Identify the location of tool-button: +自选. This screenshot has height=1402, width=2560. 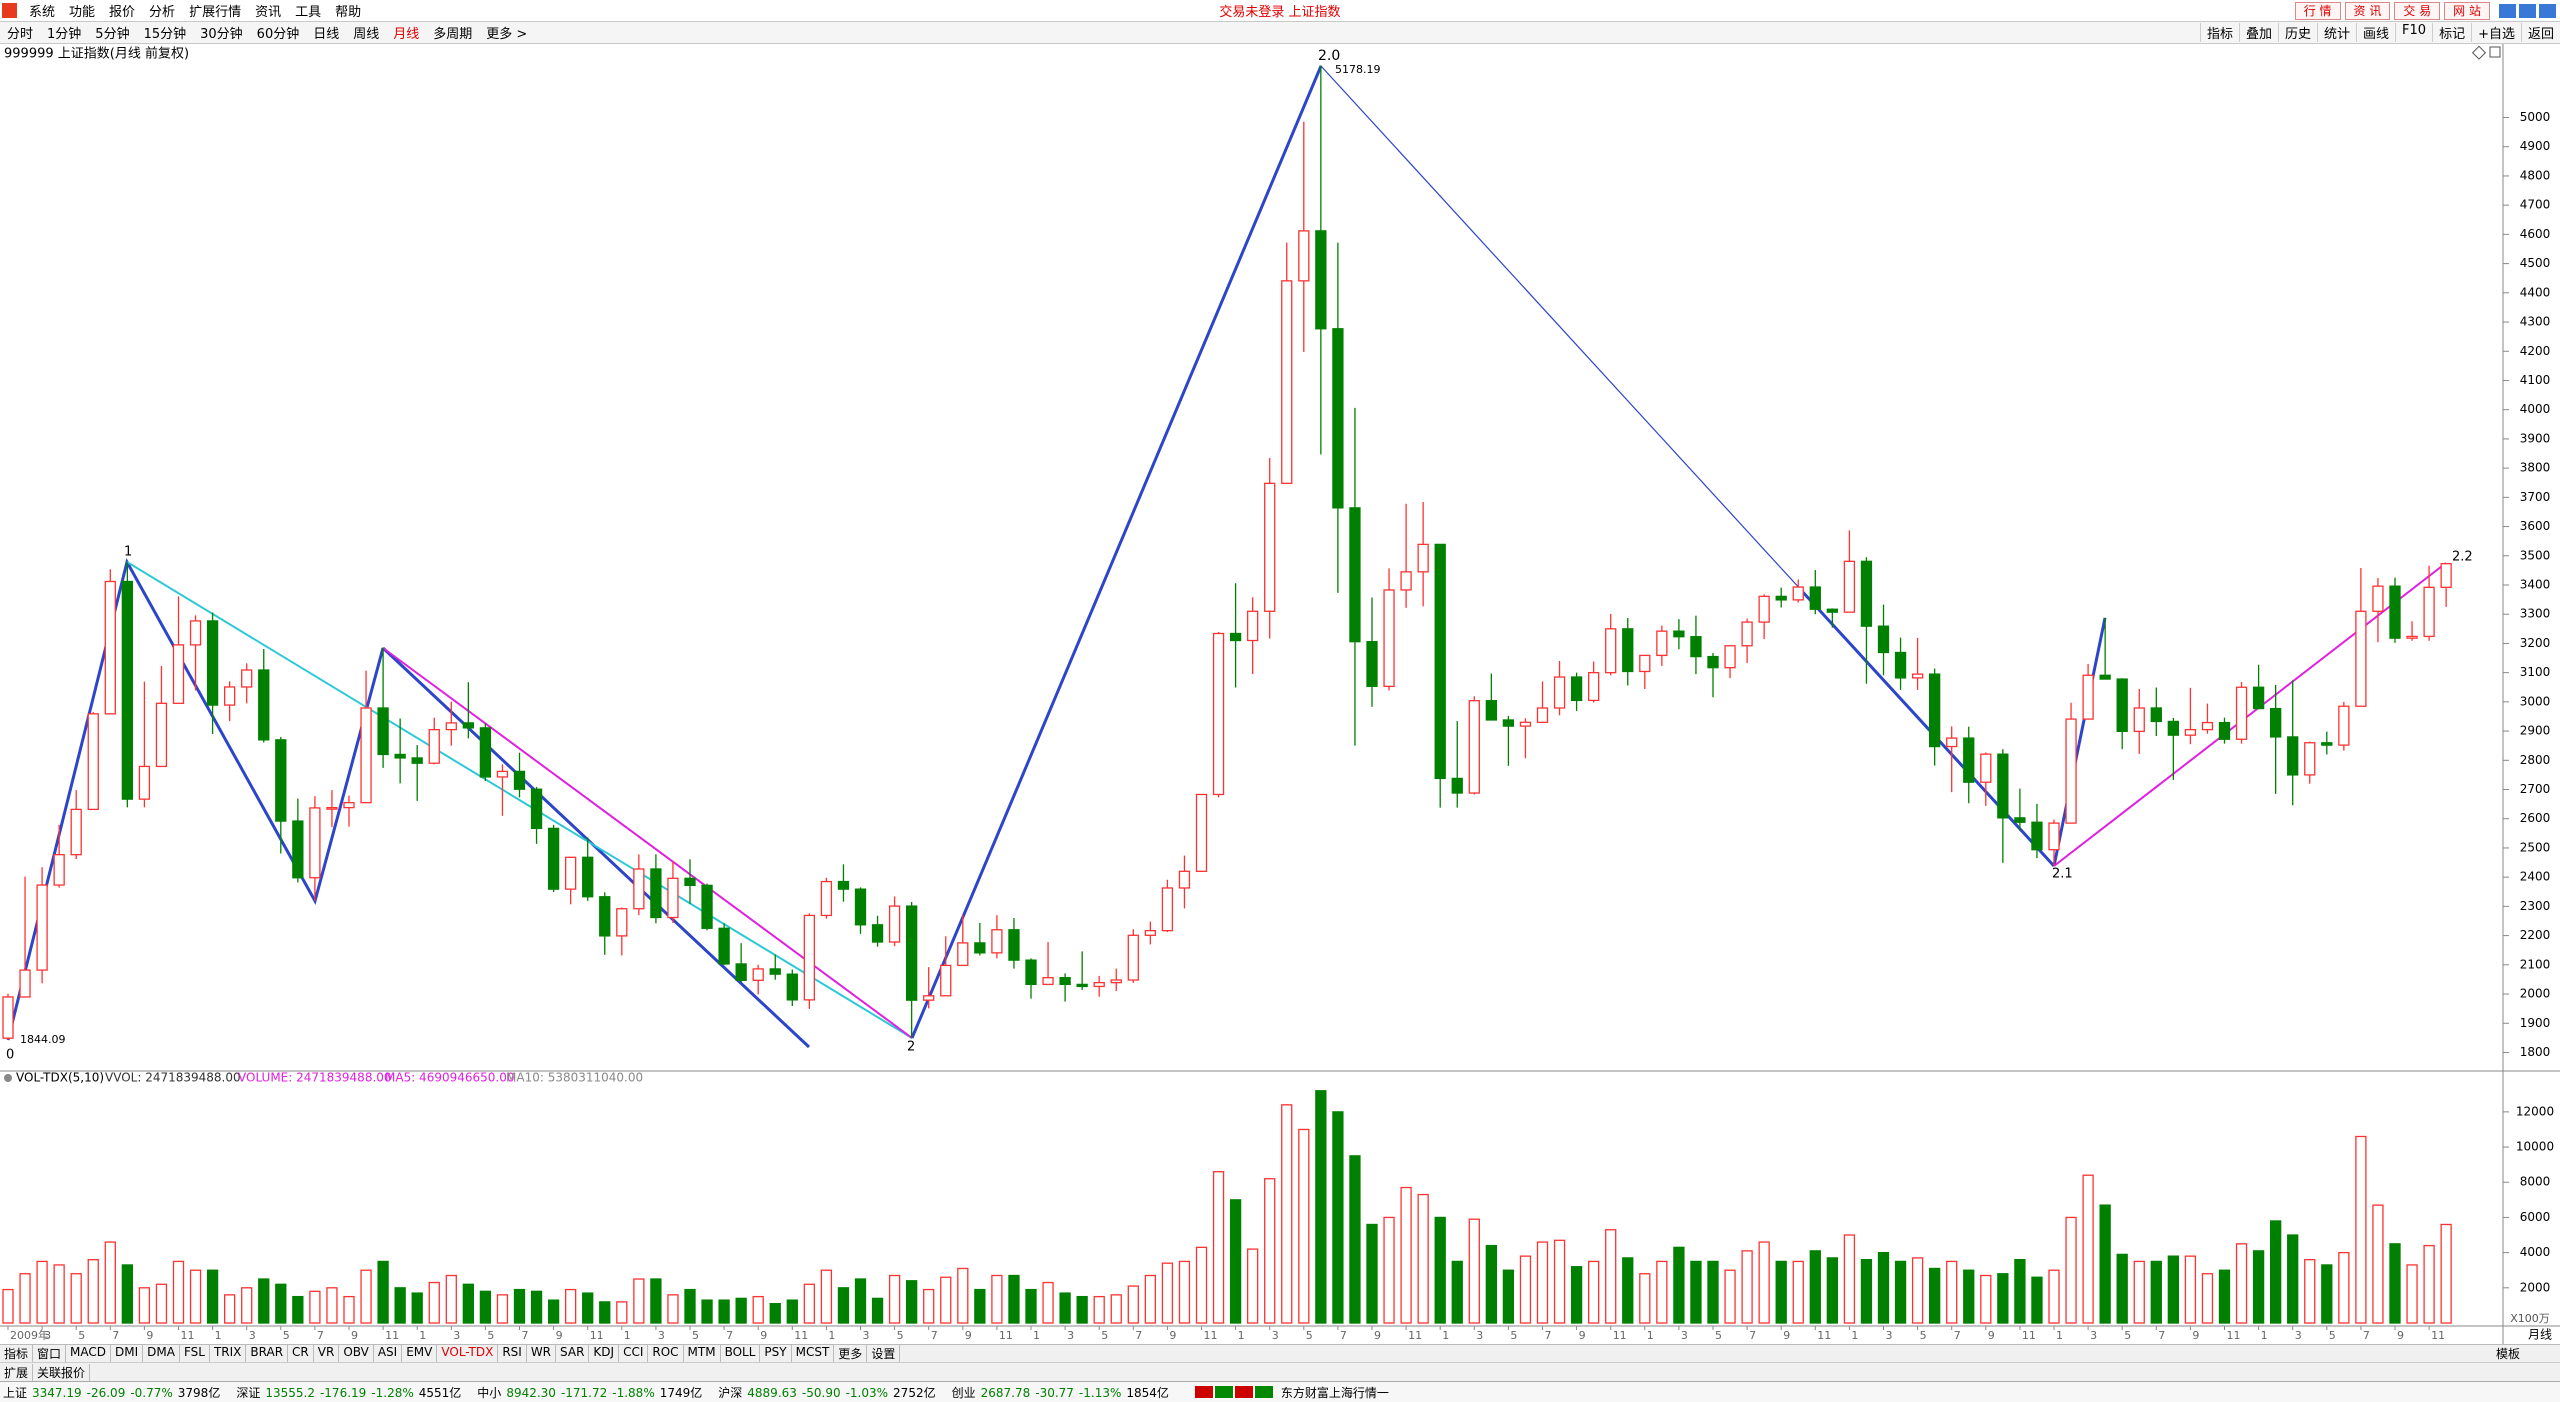
(2496, 32).